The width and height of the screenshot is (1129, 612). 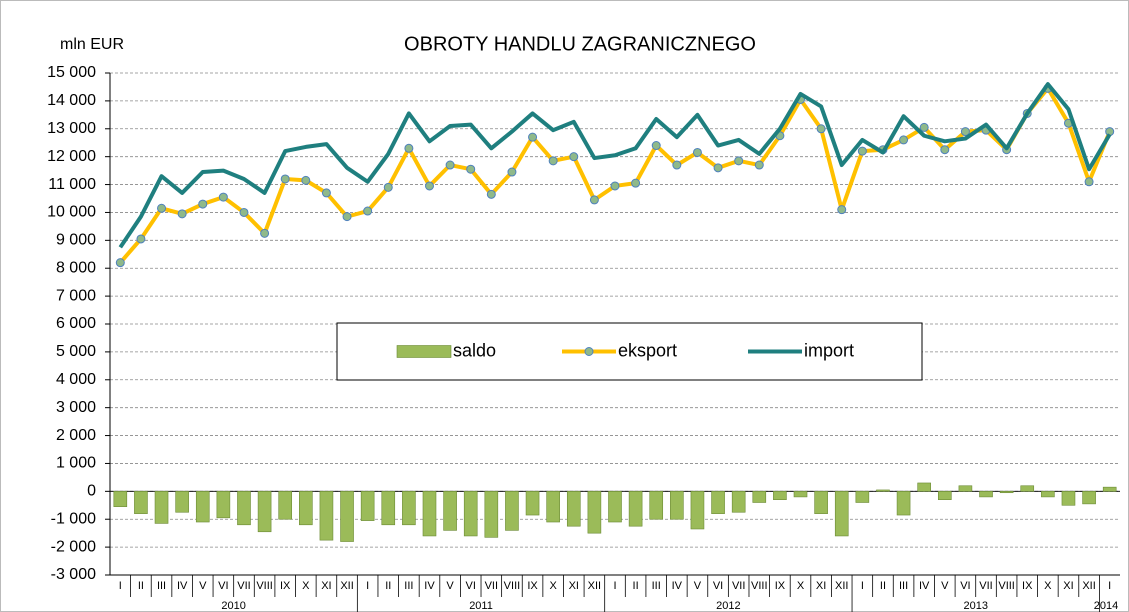 I want to click on legend-marker, so click(x=589, y=351).